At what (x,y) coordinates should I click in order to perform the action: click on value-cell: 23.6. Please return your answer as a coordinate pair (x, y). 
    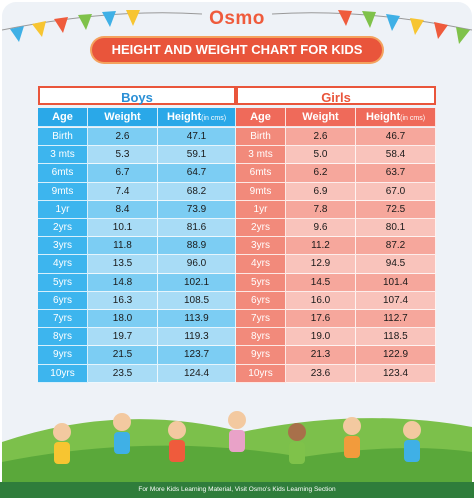
    Looking at the image, I should click on (321, 373).